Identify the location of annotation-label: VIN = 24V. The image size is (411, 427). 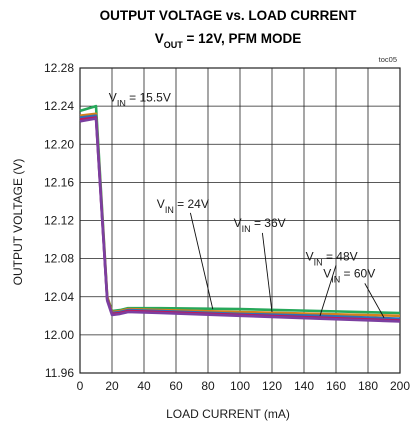
(183, 206).